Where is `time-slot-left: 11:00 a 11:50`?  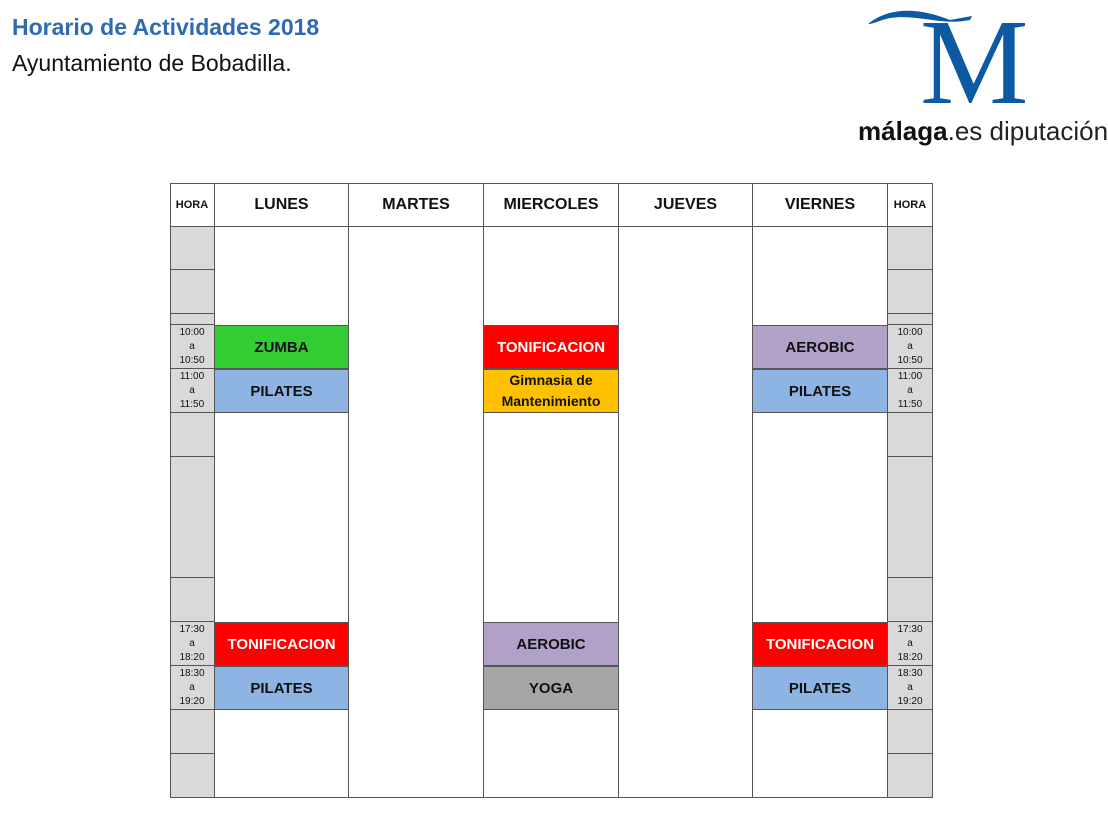 time-slot-left: 11:00 a 11:50 is located at coordinates (192, 391).